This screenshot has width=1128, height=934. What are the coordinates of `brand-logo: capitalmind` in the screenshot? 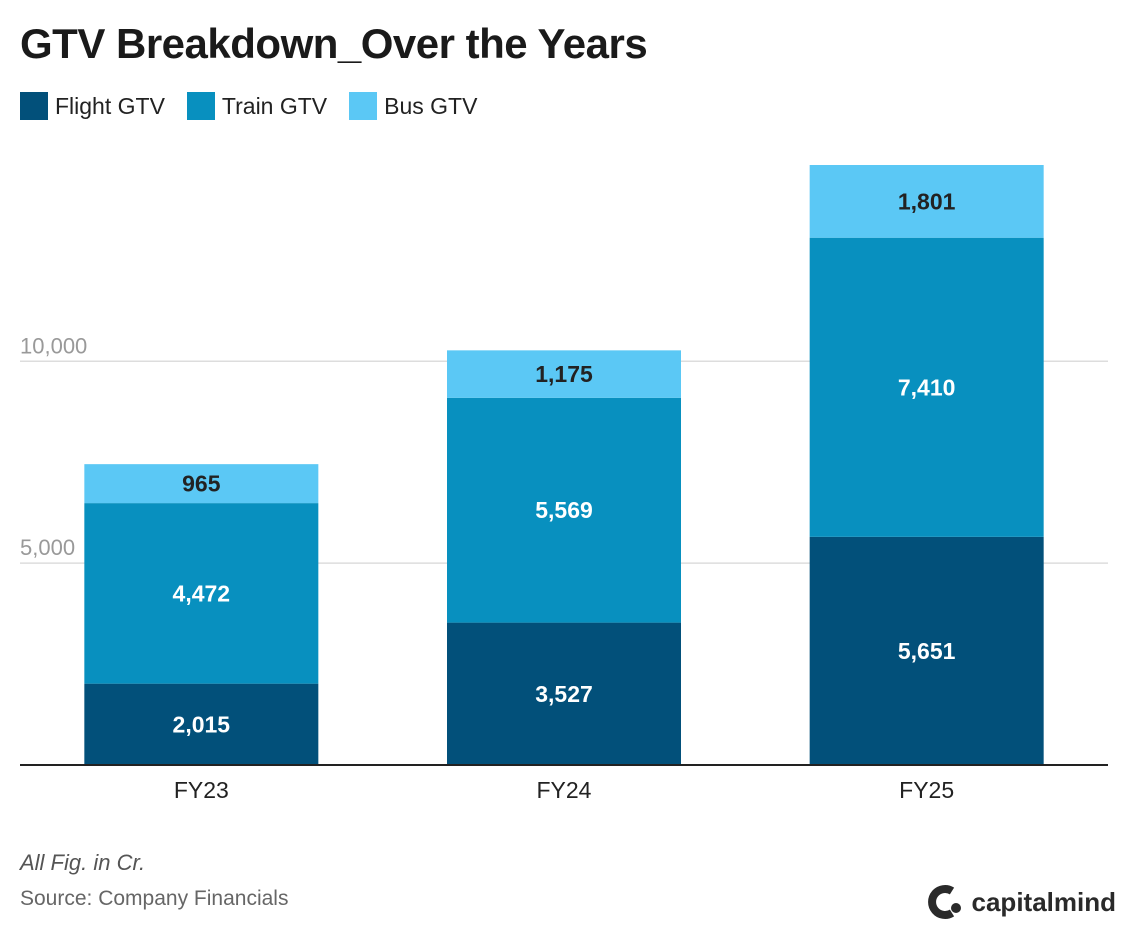 It's located at (1021, 902).